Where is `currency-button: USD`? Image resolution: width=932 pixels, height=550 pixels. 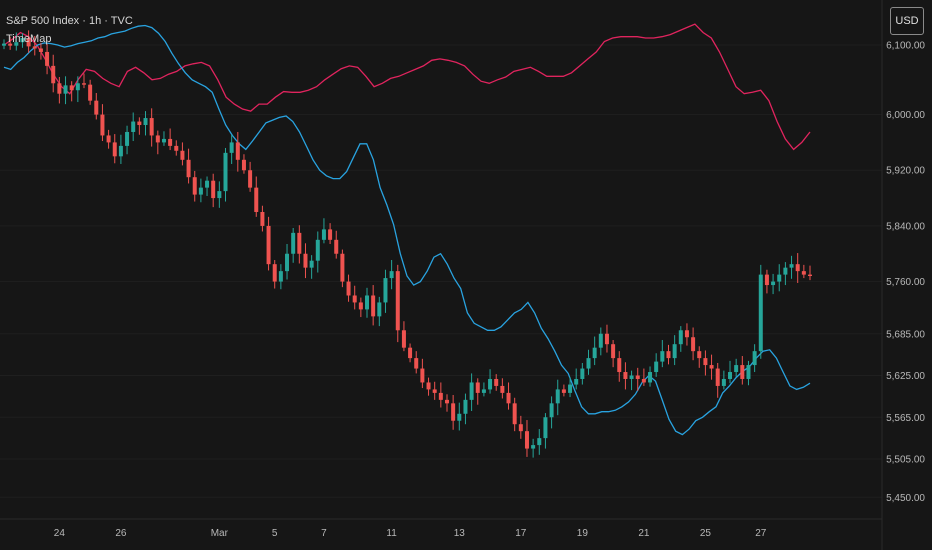 currency-button: USD is located at coordinates (907, 21).